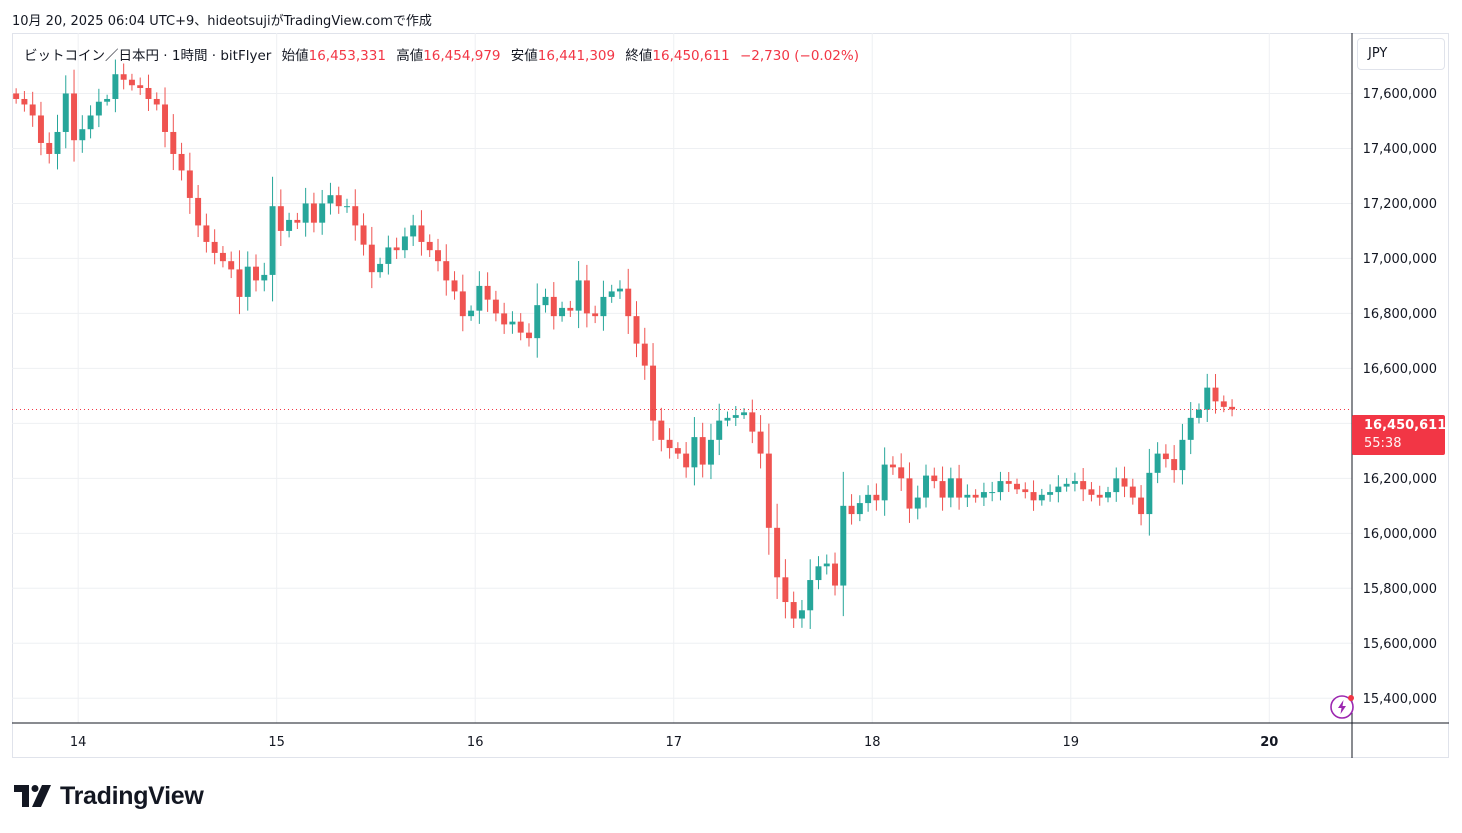 The width and height of the screenshot is (1462, 833). Describe the element at coordinates (1401, 54) in the screenshot. I see `currency-button: JPY` at that location.